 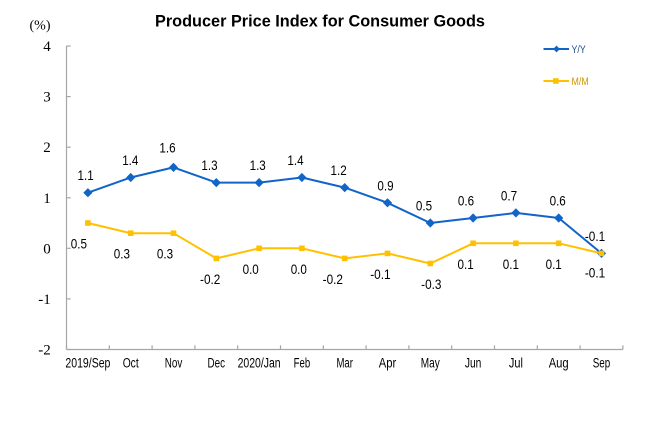 What do you see at coordinates (47, 98) in the screenshot?
I see `svg-text: 3` at bounding box center [47, 98].